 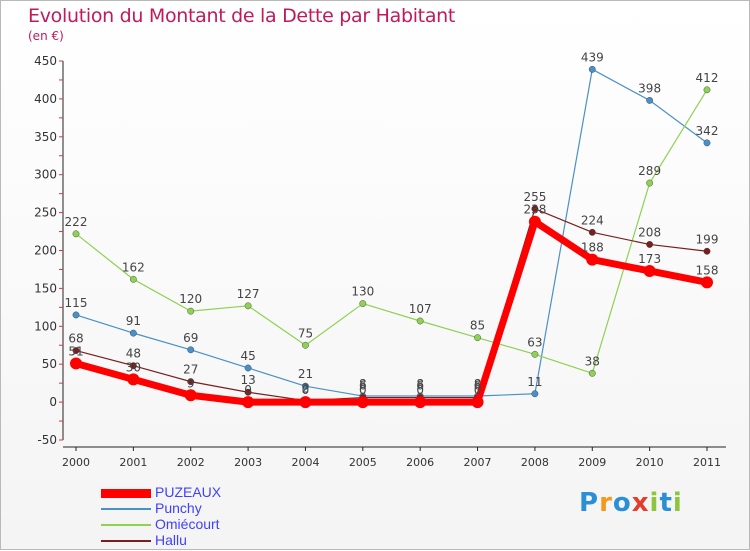 I want to click on x-tick-label: 2010, so click(x=650, y=462).